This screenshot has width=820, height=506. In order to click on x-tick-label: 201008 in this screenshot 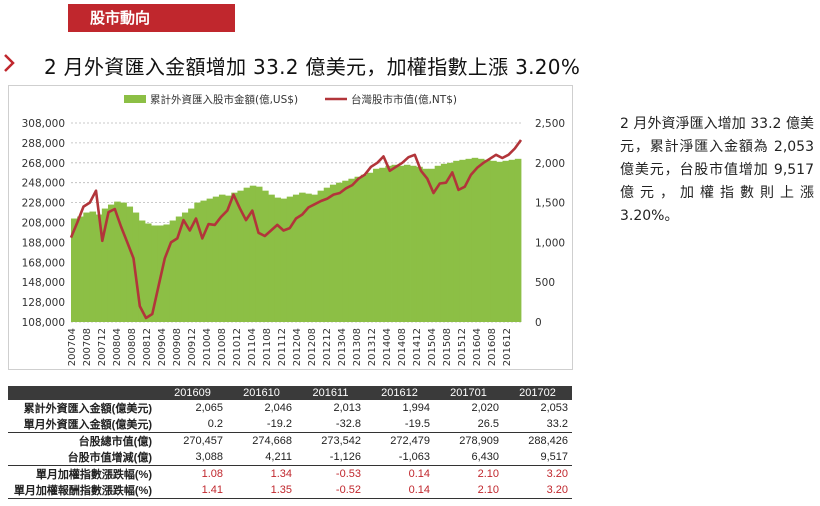, I will do `click(222, 347)`.